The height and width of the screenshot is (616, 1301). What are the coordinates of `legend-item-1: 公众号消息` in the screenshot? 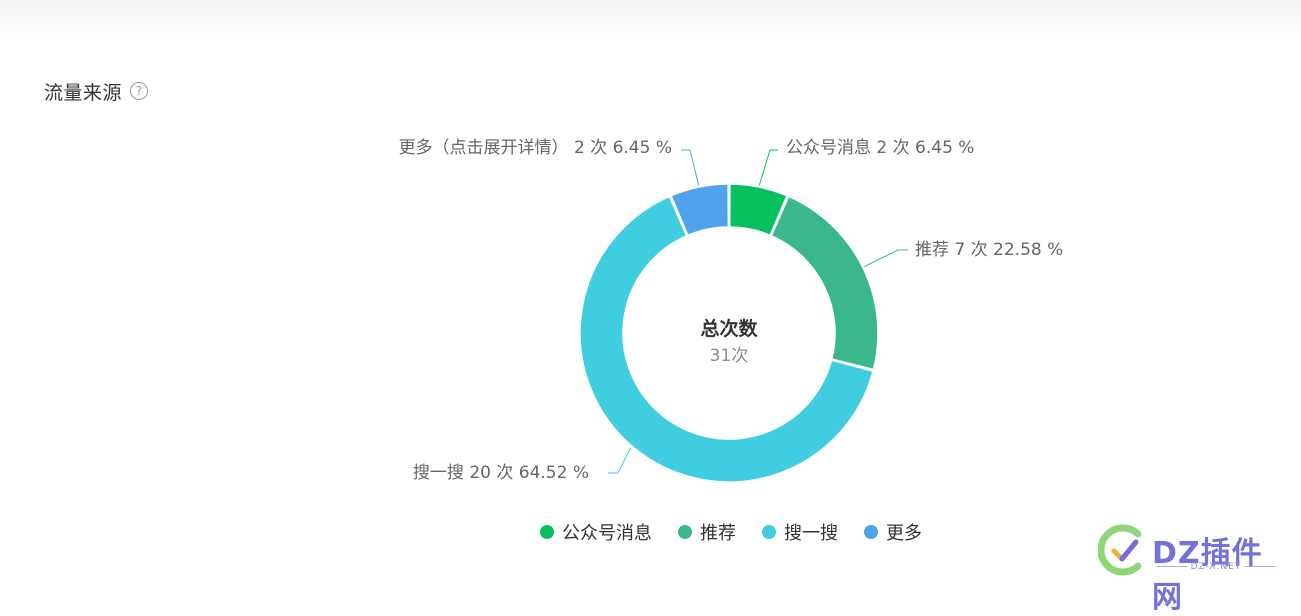 It's located at (596, 532).